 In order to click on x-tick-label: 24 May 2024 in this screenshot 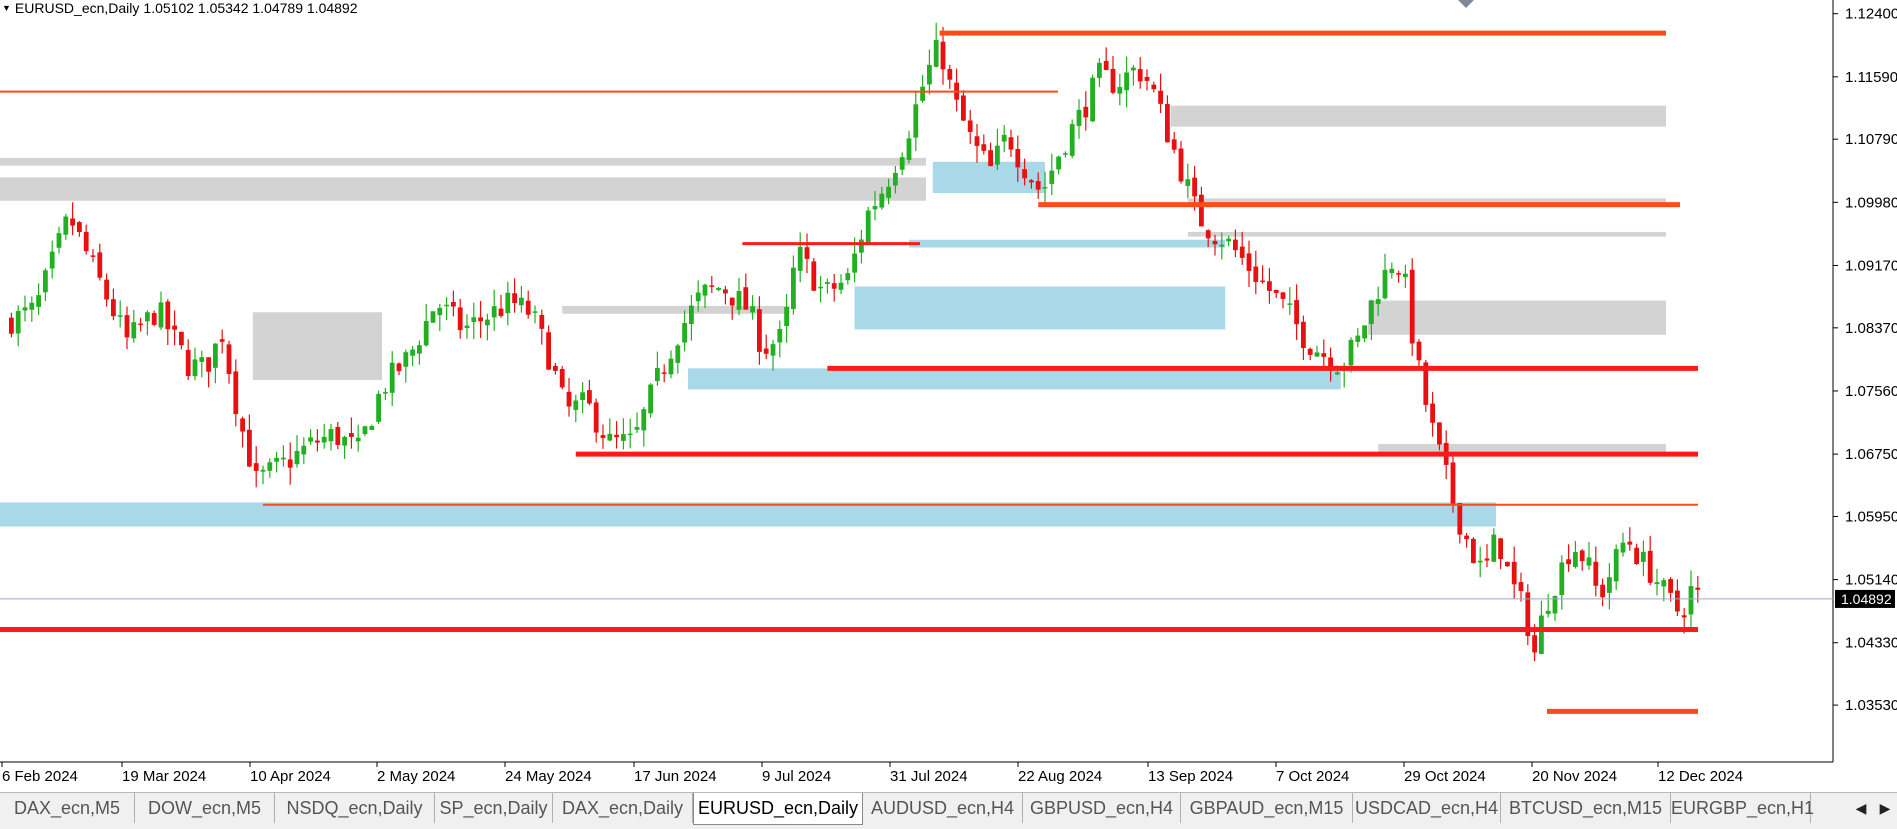, I will do `click(548, 776)`.